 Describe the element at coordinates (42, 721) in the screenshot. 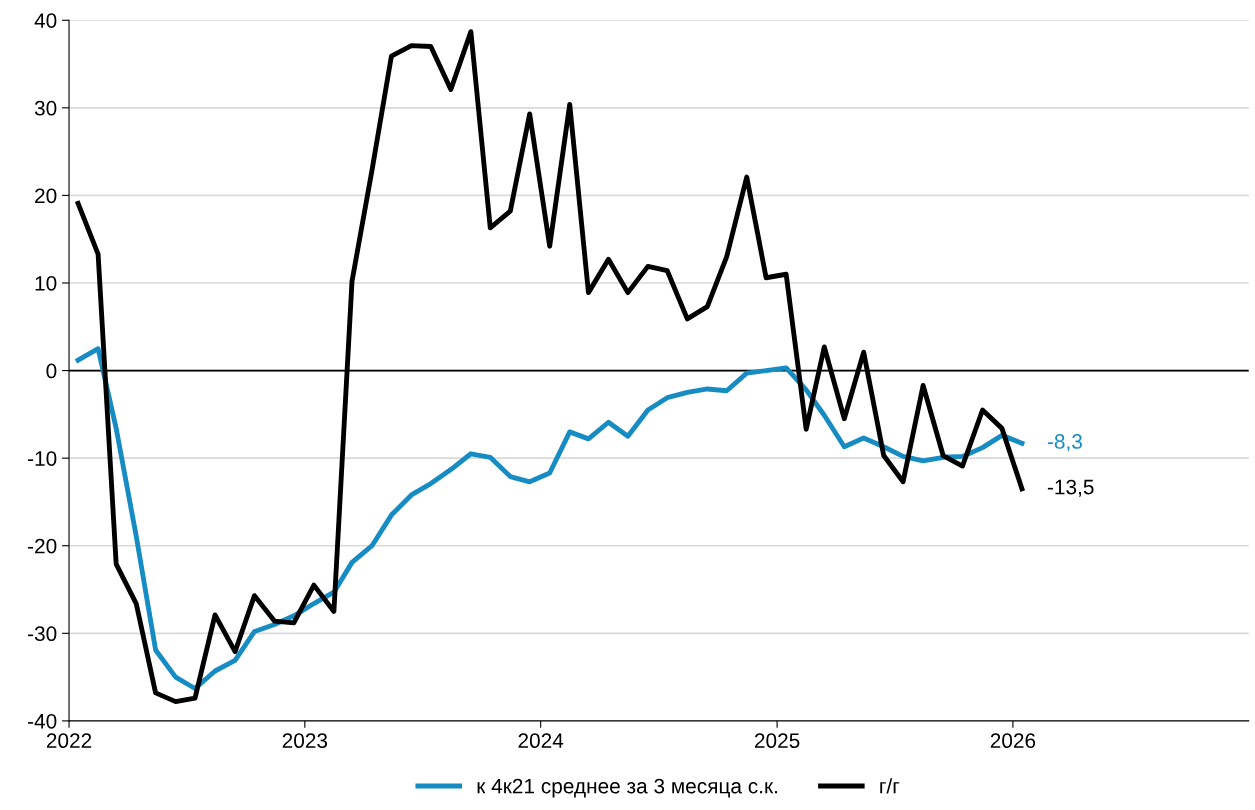

I see `y-tick-label: -40` at that location.